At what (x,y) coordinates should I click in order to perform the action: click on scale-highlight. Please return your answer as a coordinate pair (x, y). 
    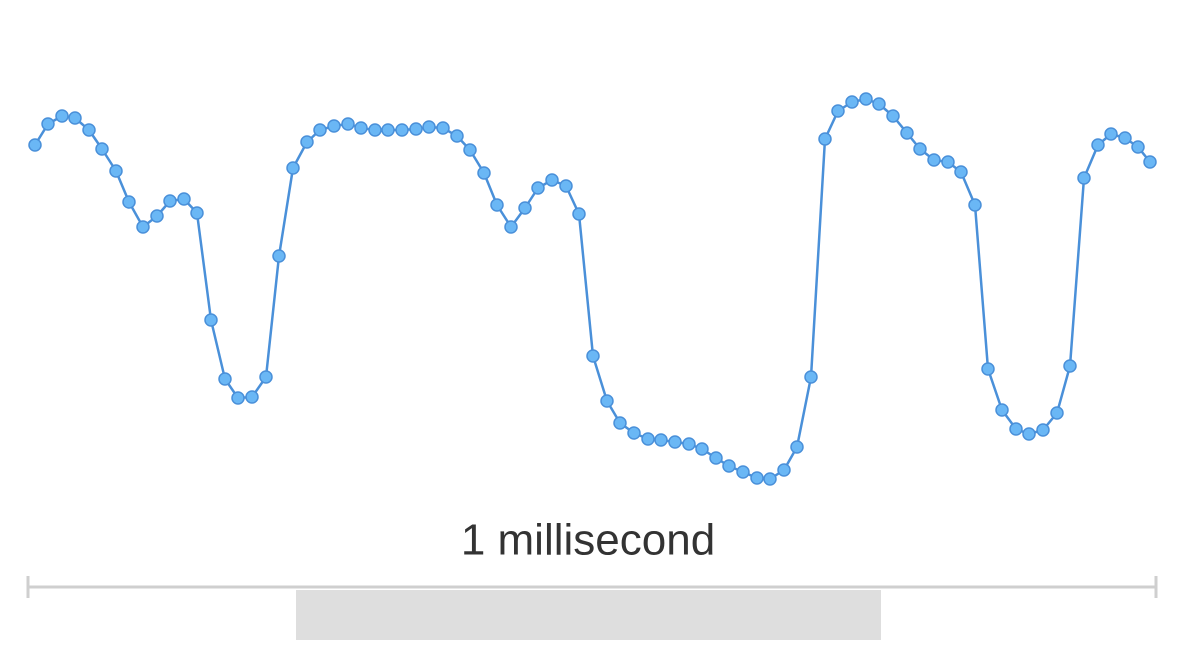
    Looking at the image, I should click on (588, 615).